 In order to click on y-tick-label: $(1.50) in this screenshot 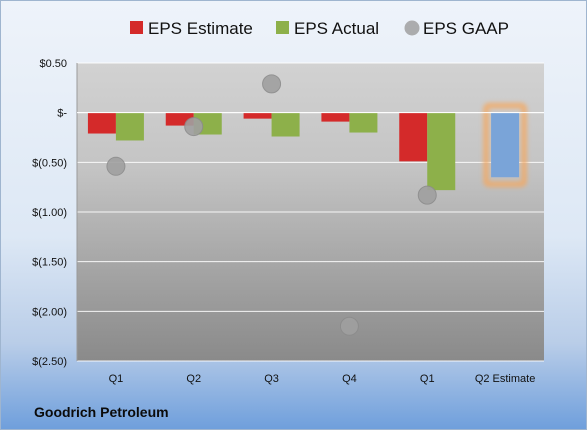, I will do `click(49, 263)`.